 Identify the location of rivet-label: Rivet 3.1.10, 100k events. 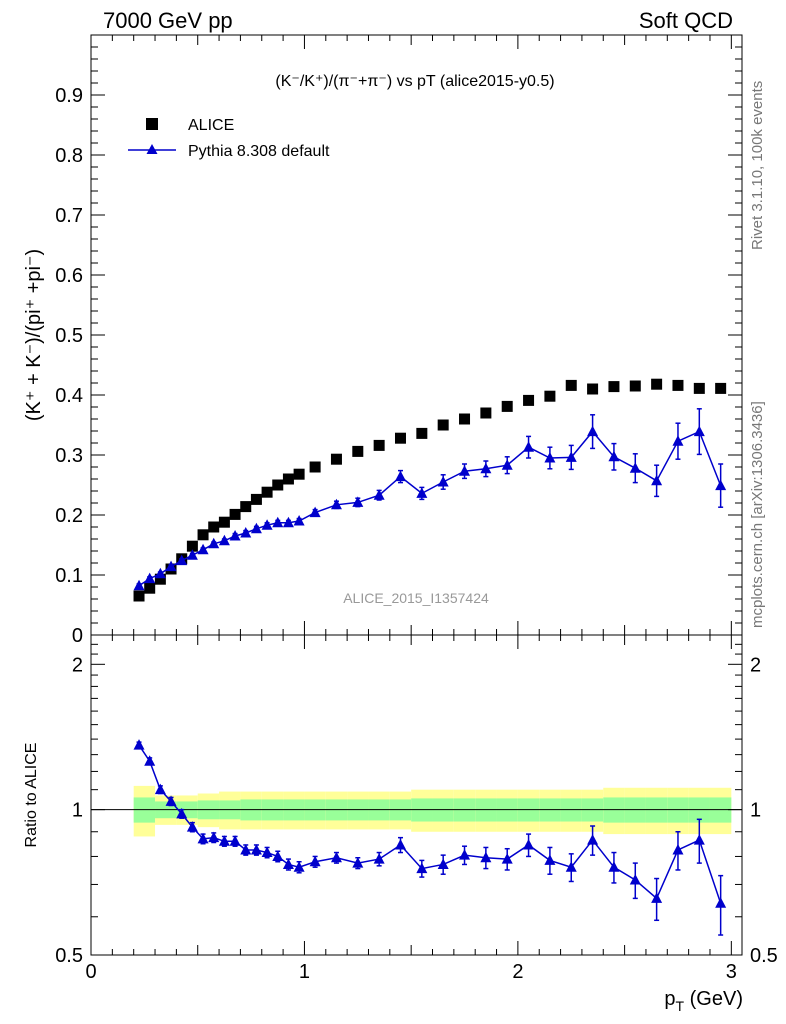
(757, 165).